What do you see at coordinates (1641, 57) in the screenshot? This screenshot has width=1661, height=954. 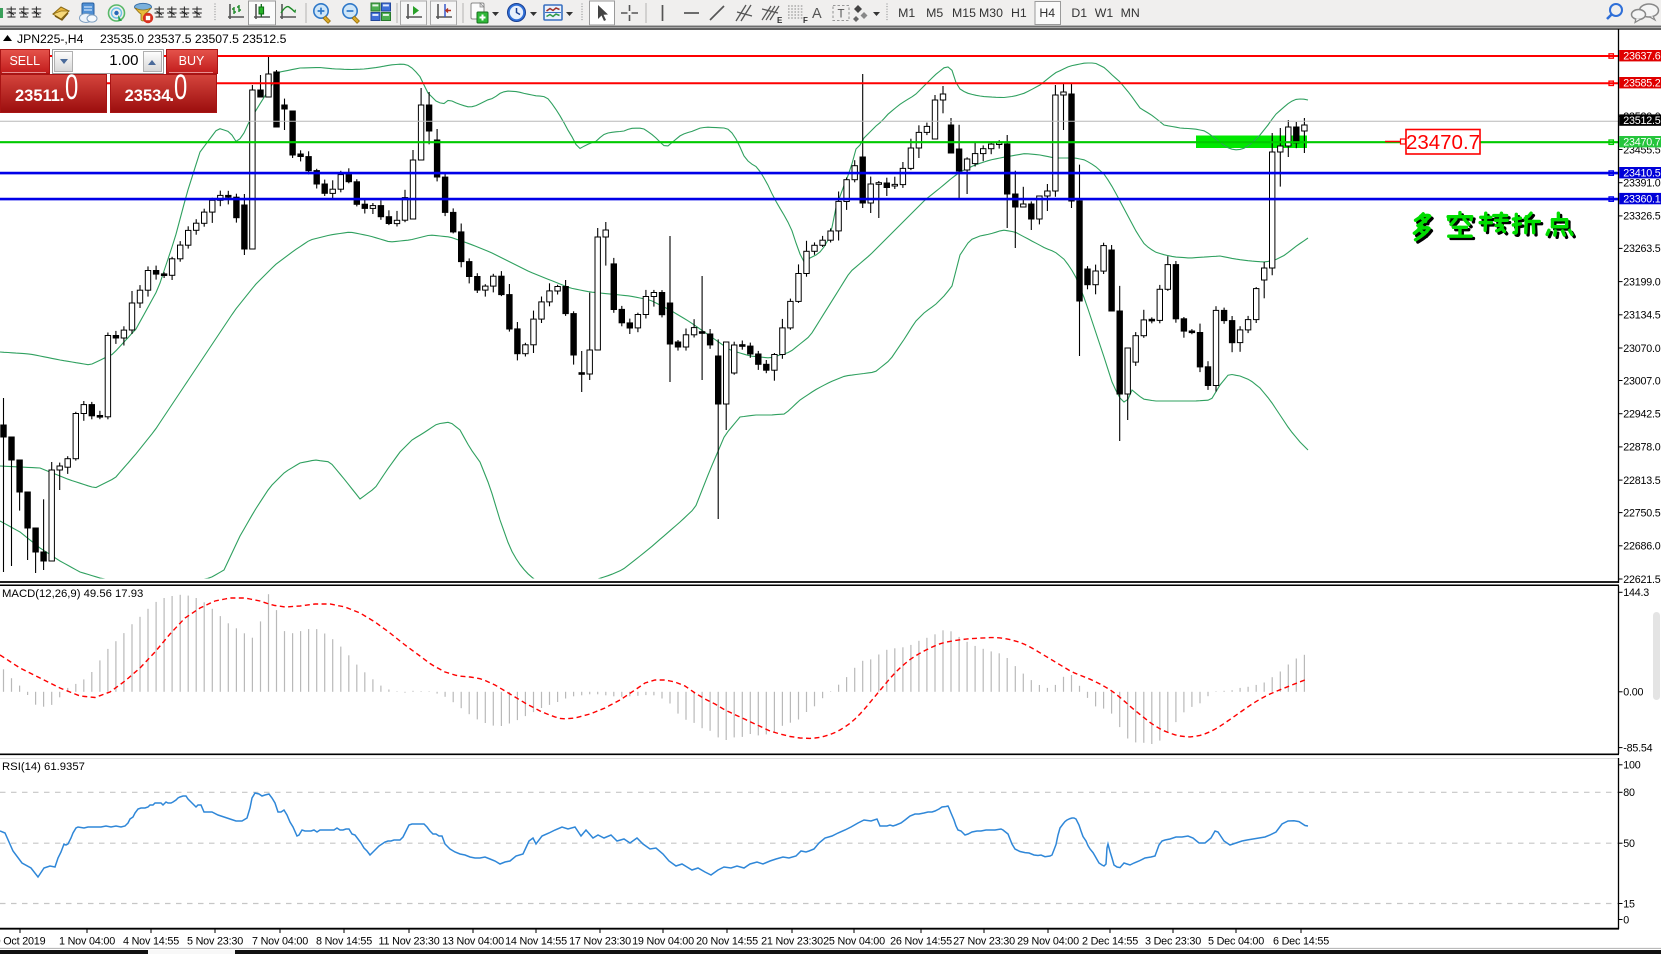 I see `svg-text: 23637.6` at bounding box center [1641, 57].